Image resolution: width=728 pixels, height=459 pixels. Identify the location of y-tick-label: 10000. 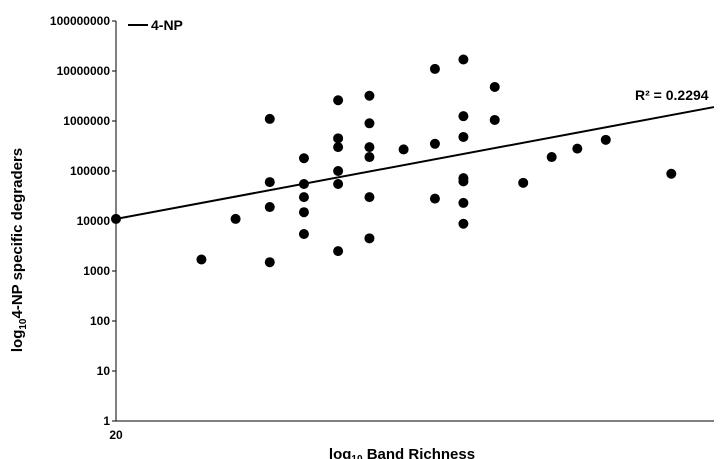
(94, 221).